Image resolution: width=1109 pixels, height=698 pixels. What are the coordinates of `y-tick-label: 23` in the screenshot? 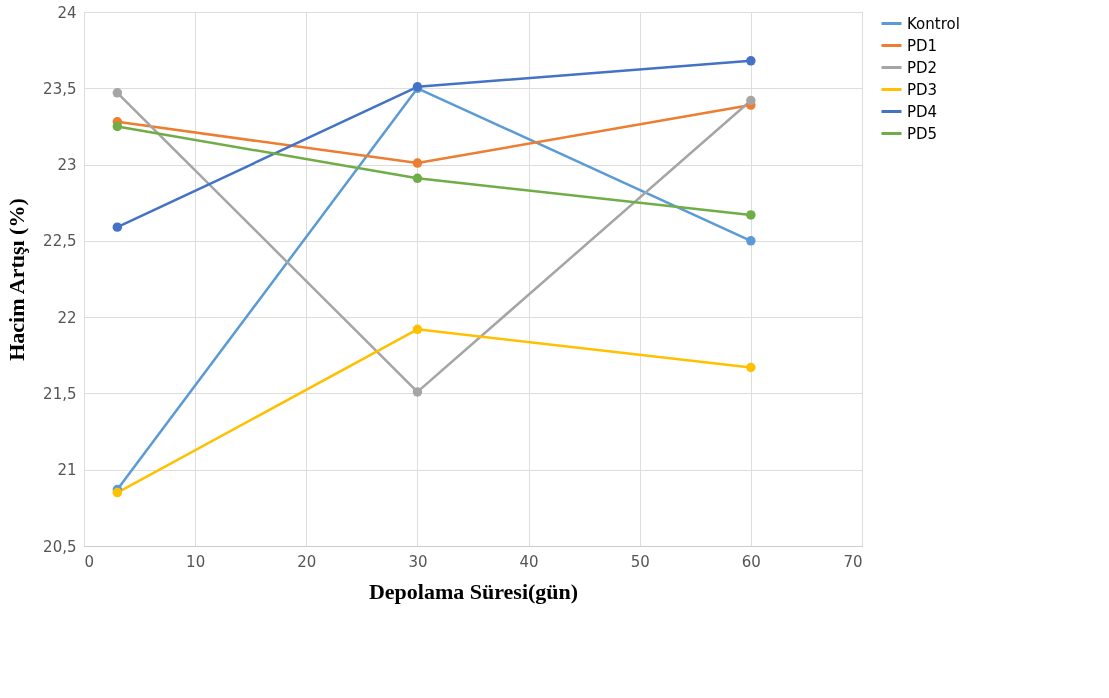 It's located at (67, 165).